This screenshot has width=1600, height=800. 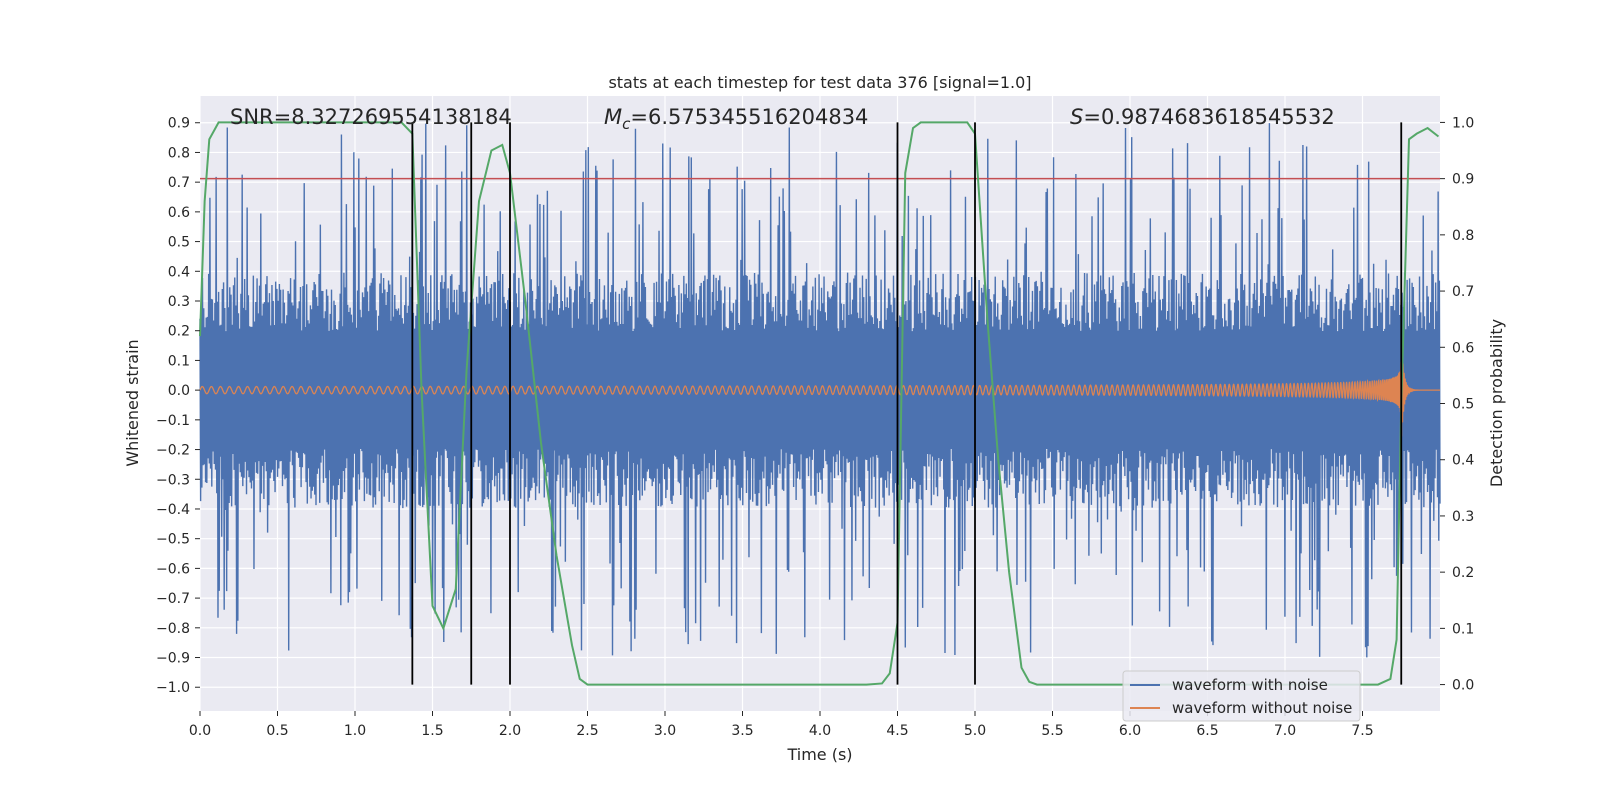 What do you see at coordinates (749, 117) in the screenshot?
I see `mc-value: =6.575345516204834` at bounding box center [749, 117].